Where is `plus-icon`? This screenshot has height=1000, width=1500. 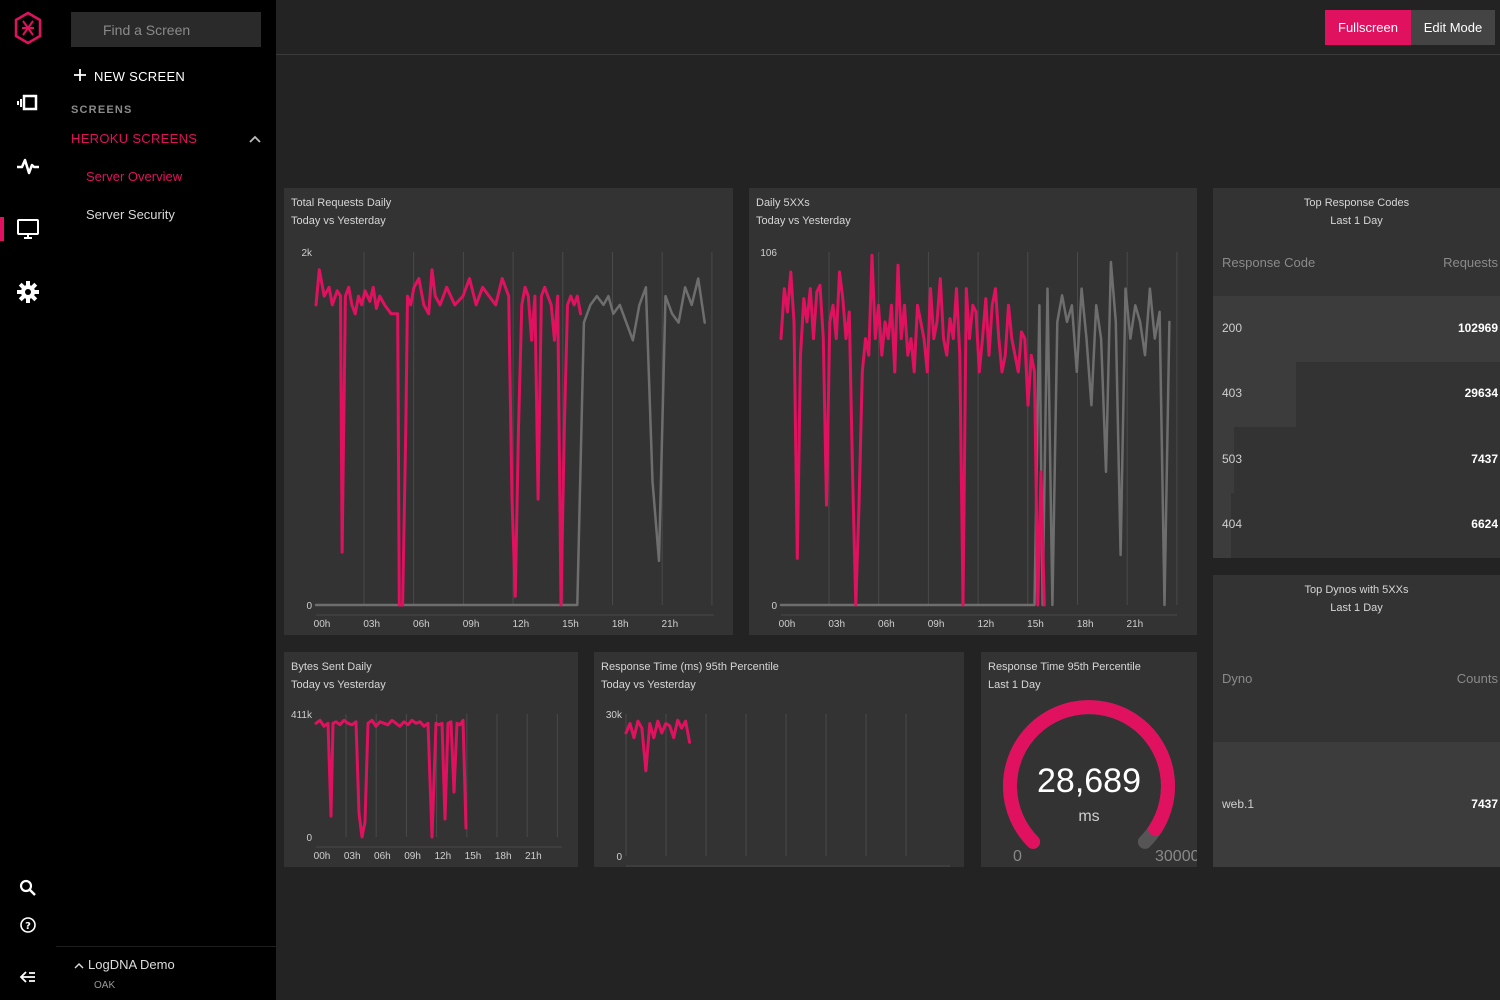 plus-icon is located at coordinates (80, 76).